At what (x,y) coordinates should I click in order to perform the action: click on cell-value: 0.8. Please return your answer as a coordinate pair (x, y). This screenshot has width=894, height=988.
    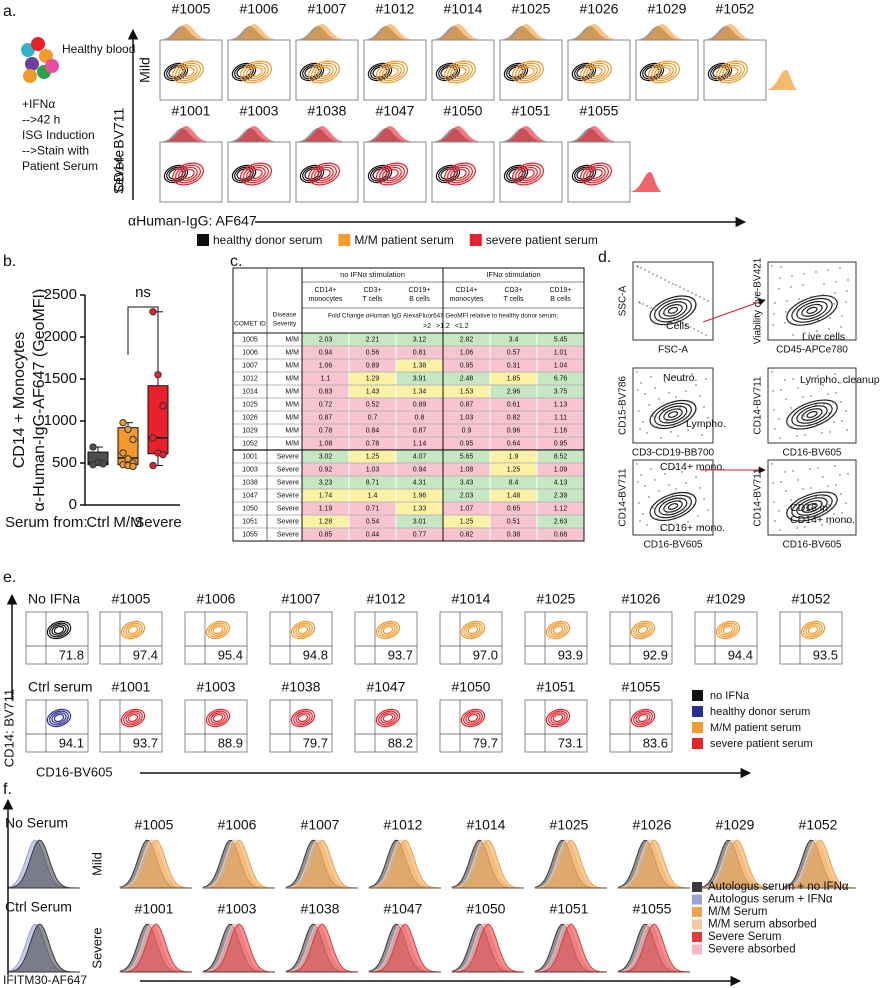
    Looking at the image, I should click on (420, 417).